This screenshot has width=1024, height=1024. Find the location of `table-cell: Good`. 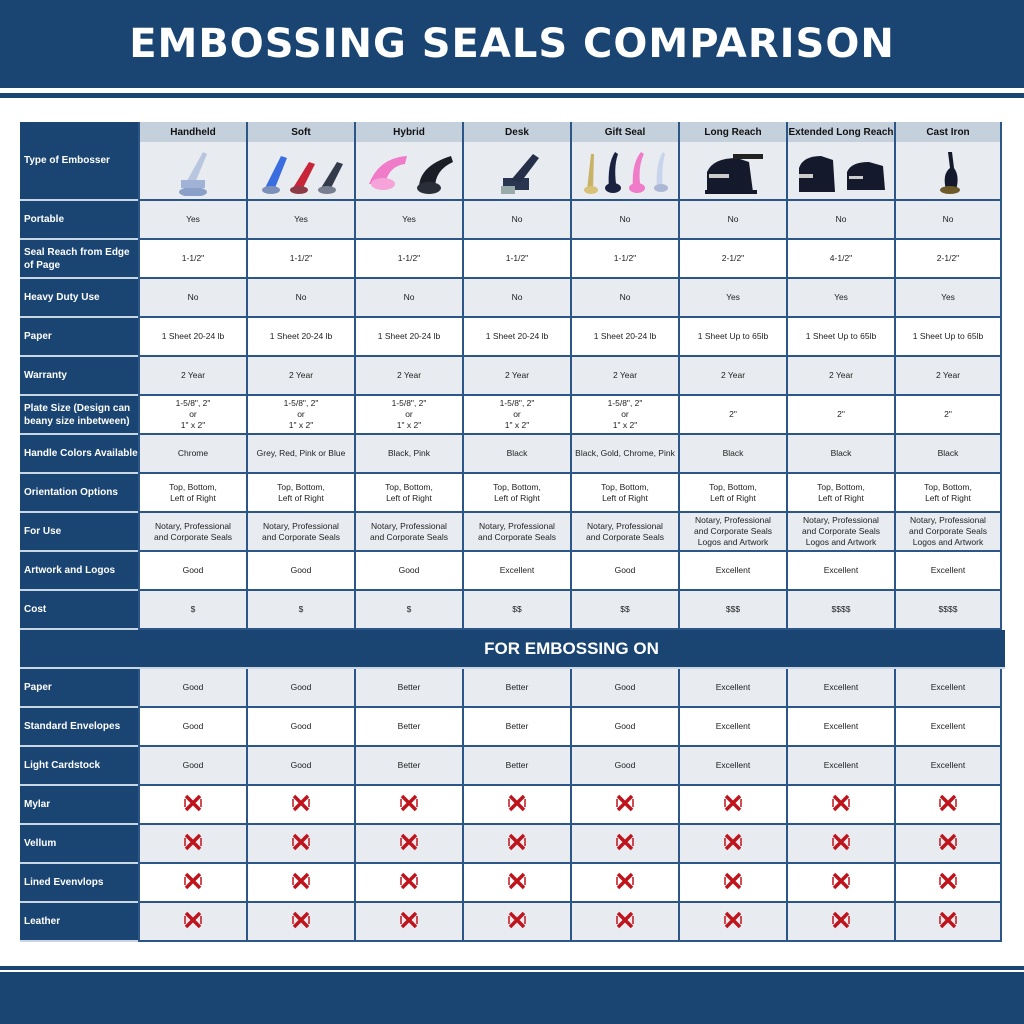

table-cell: Good is located at coordinates (192, 727).